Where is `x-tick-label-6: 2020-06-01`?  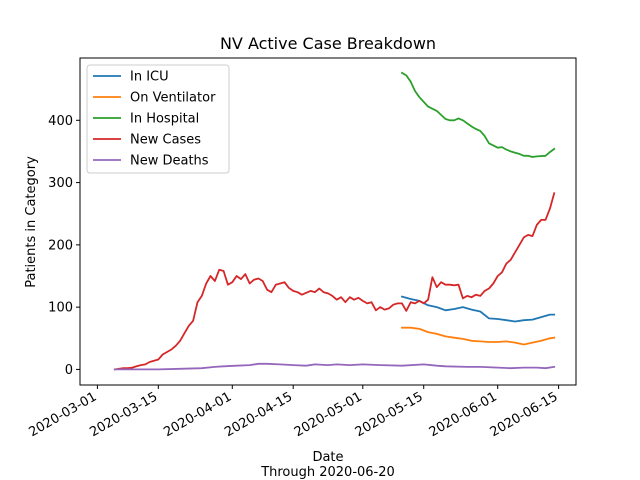
x-tick-label-6: 2020-06-01 is located at coordinates (463, 414).